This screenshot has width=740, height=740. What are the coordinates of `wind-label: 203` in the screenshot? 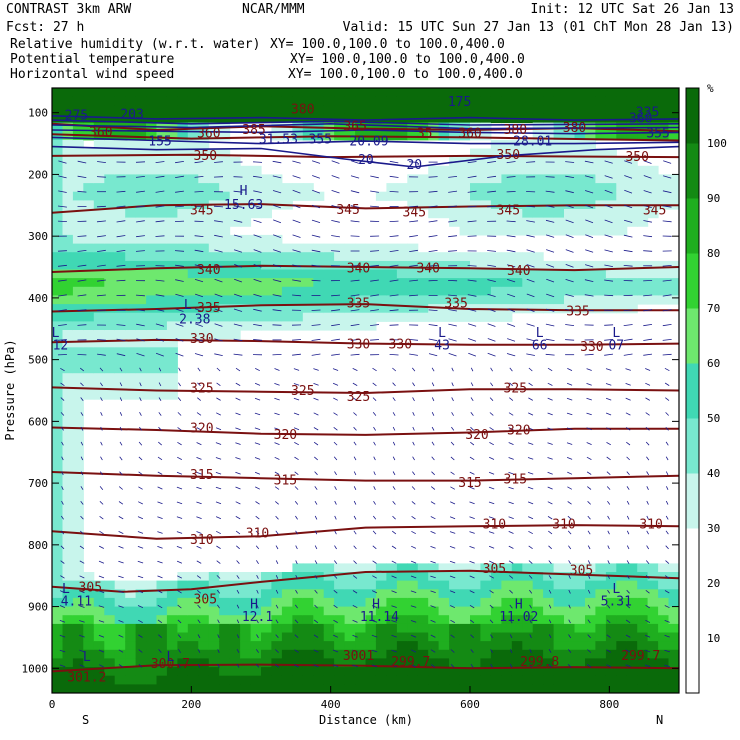 It's located at (131, 114).